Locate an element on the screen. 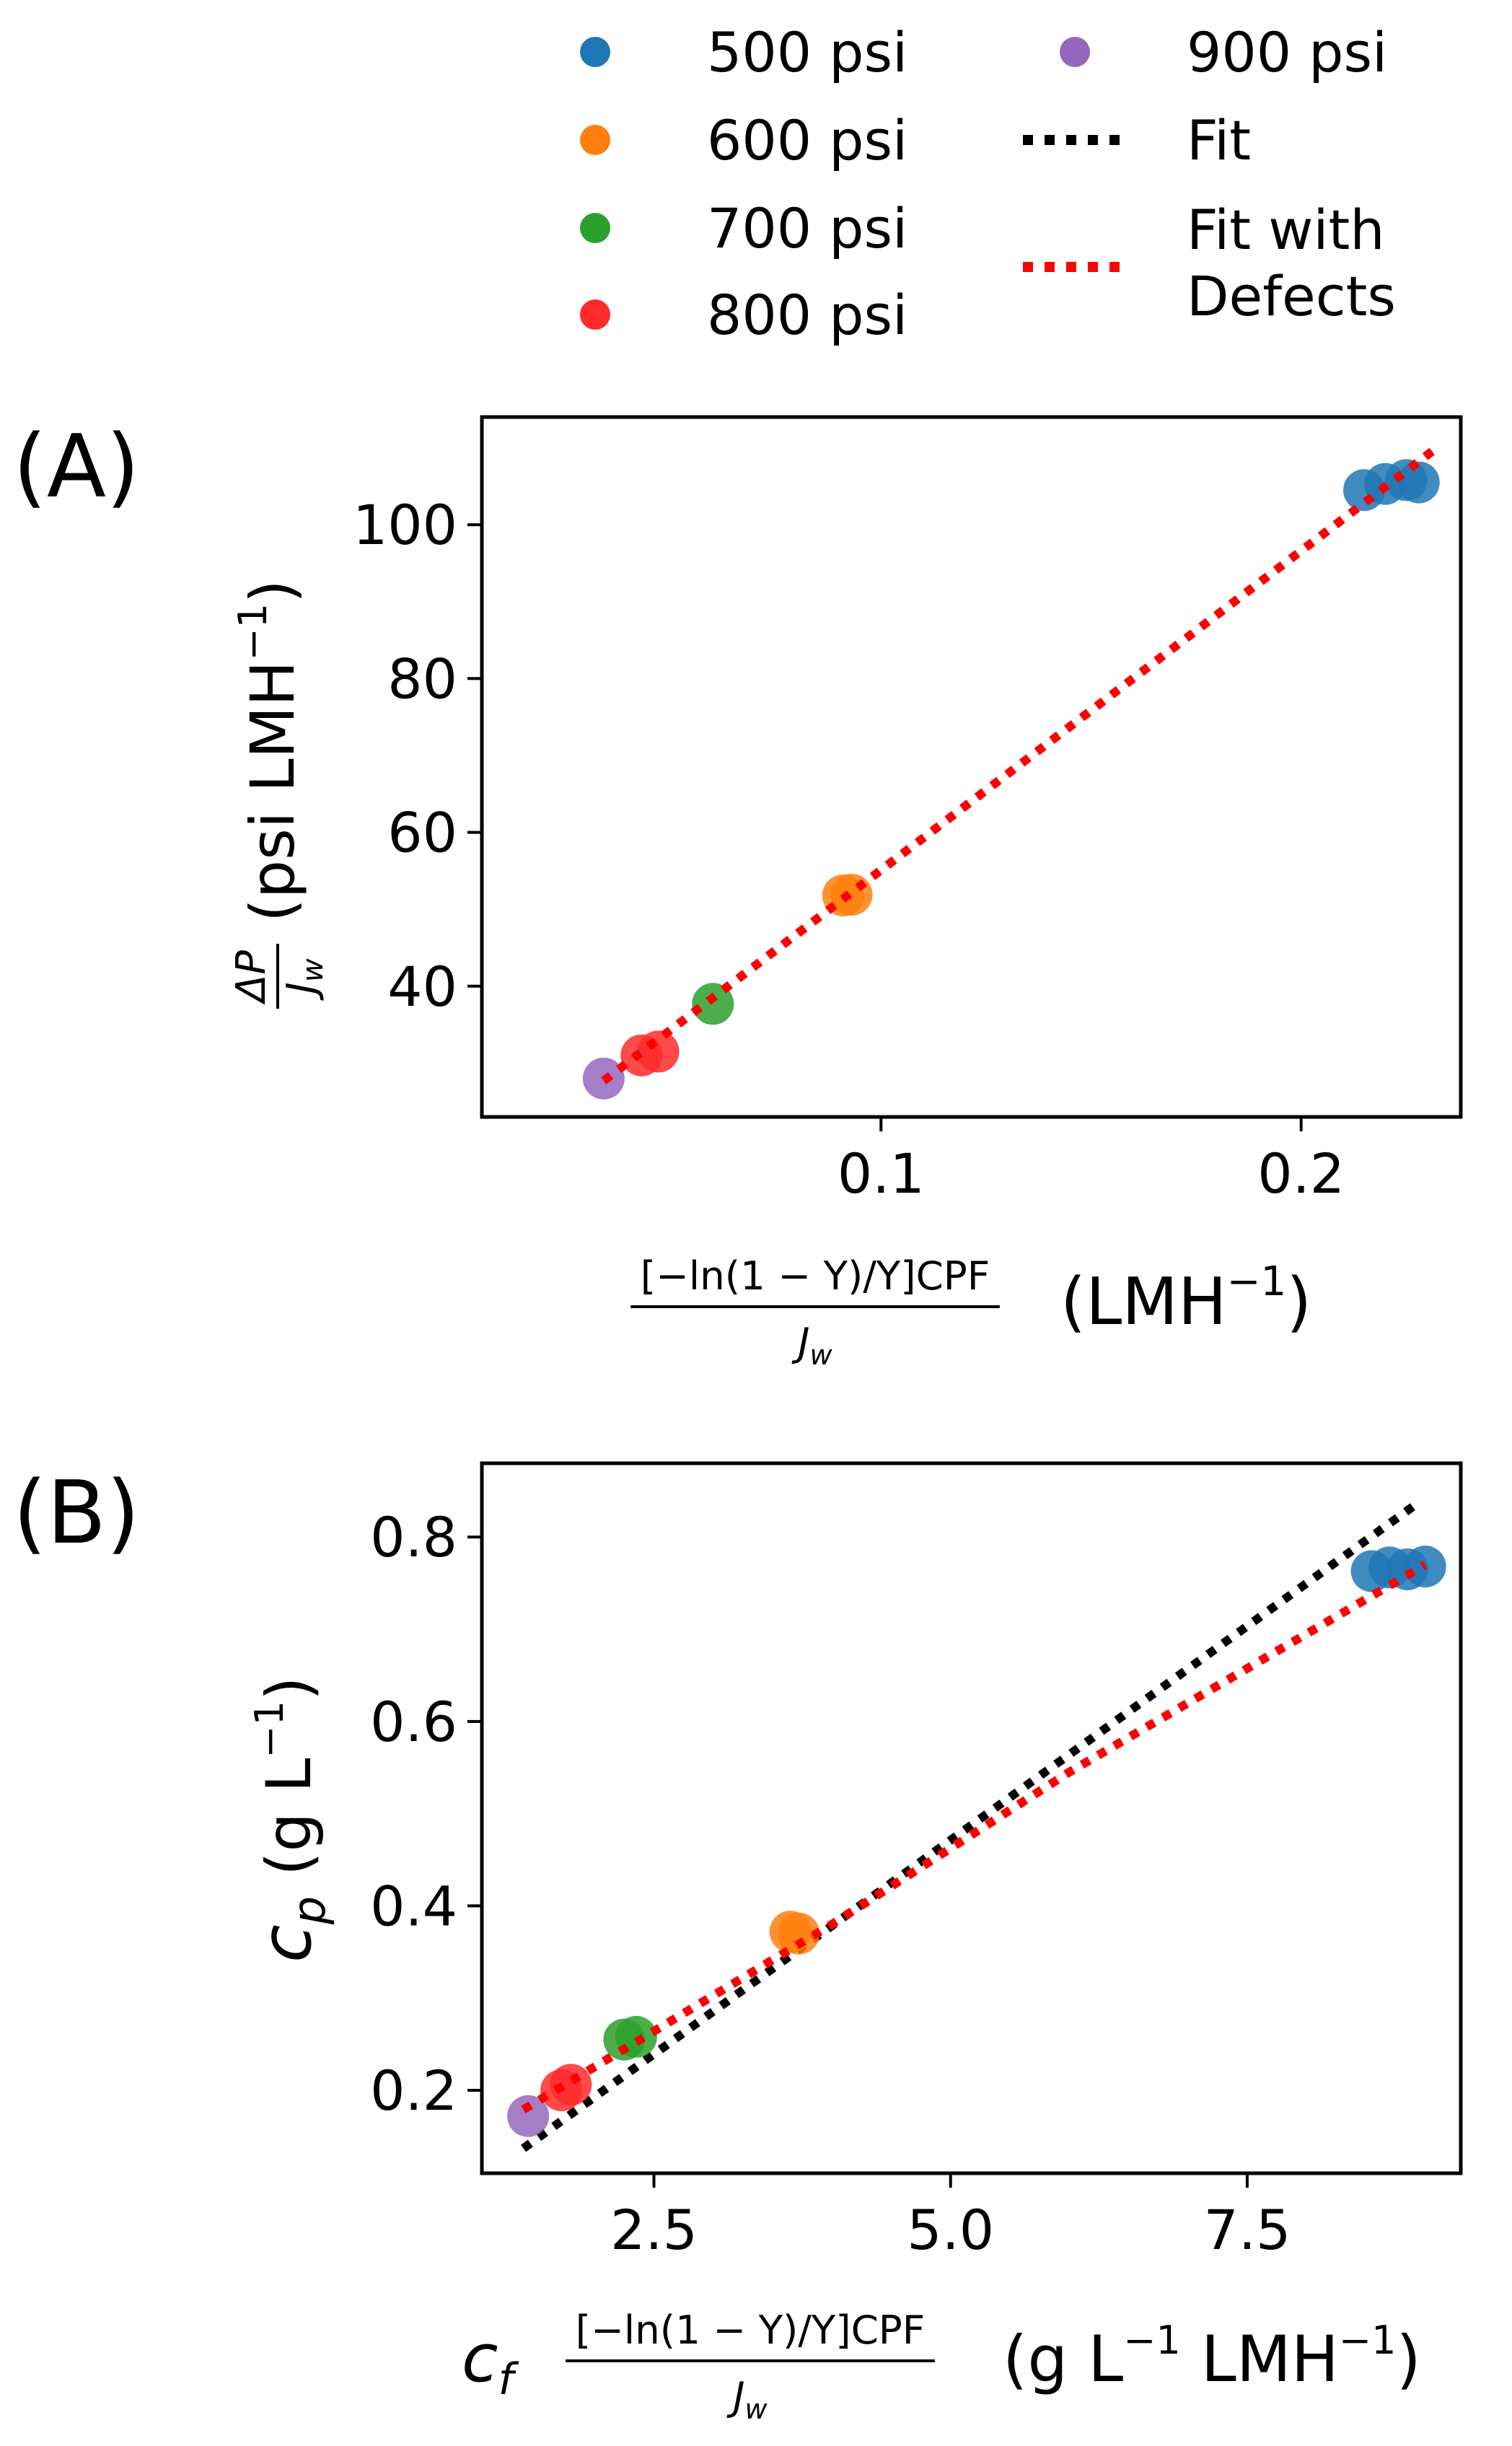 The image size is (1512, 2446). legend-label-2: 700 psi is located at coordinates (807, 228).